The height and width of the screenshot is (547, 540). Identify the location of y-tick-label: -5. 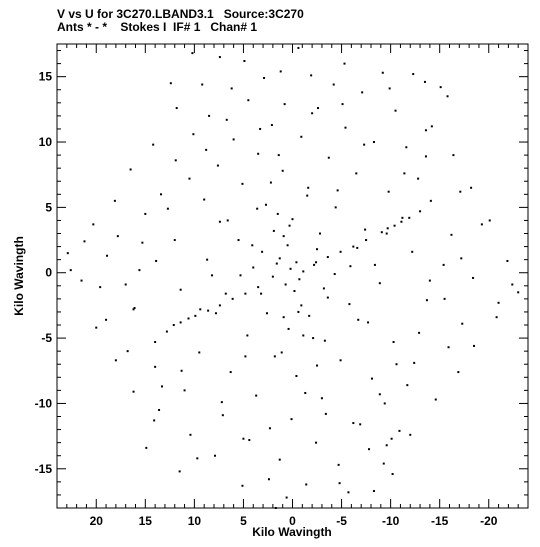
(46, 338).